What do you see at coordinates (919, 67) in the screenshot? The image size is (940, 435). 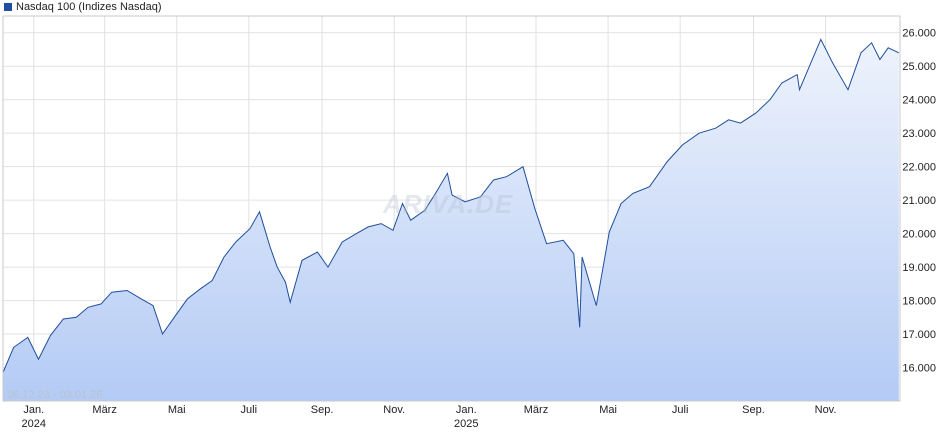 I see `y-tick-label: 25.000` at bounding box center [919, 67].